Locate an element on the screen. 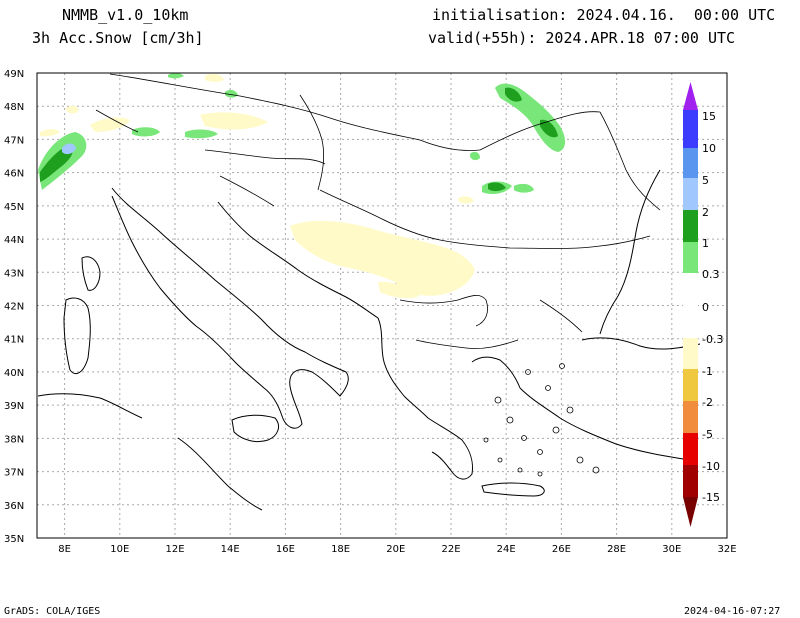 The image size is (800, 618). footer-left: GrADS: COLA/IGES is located at coordinates (52, 611).